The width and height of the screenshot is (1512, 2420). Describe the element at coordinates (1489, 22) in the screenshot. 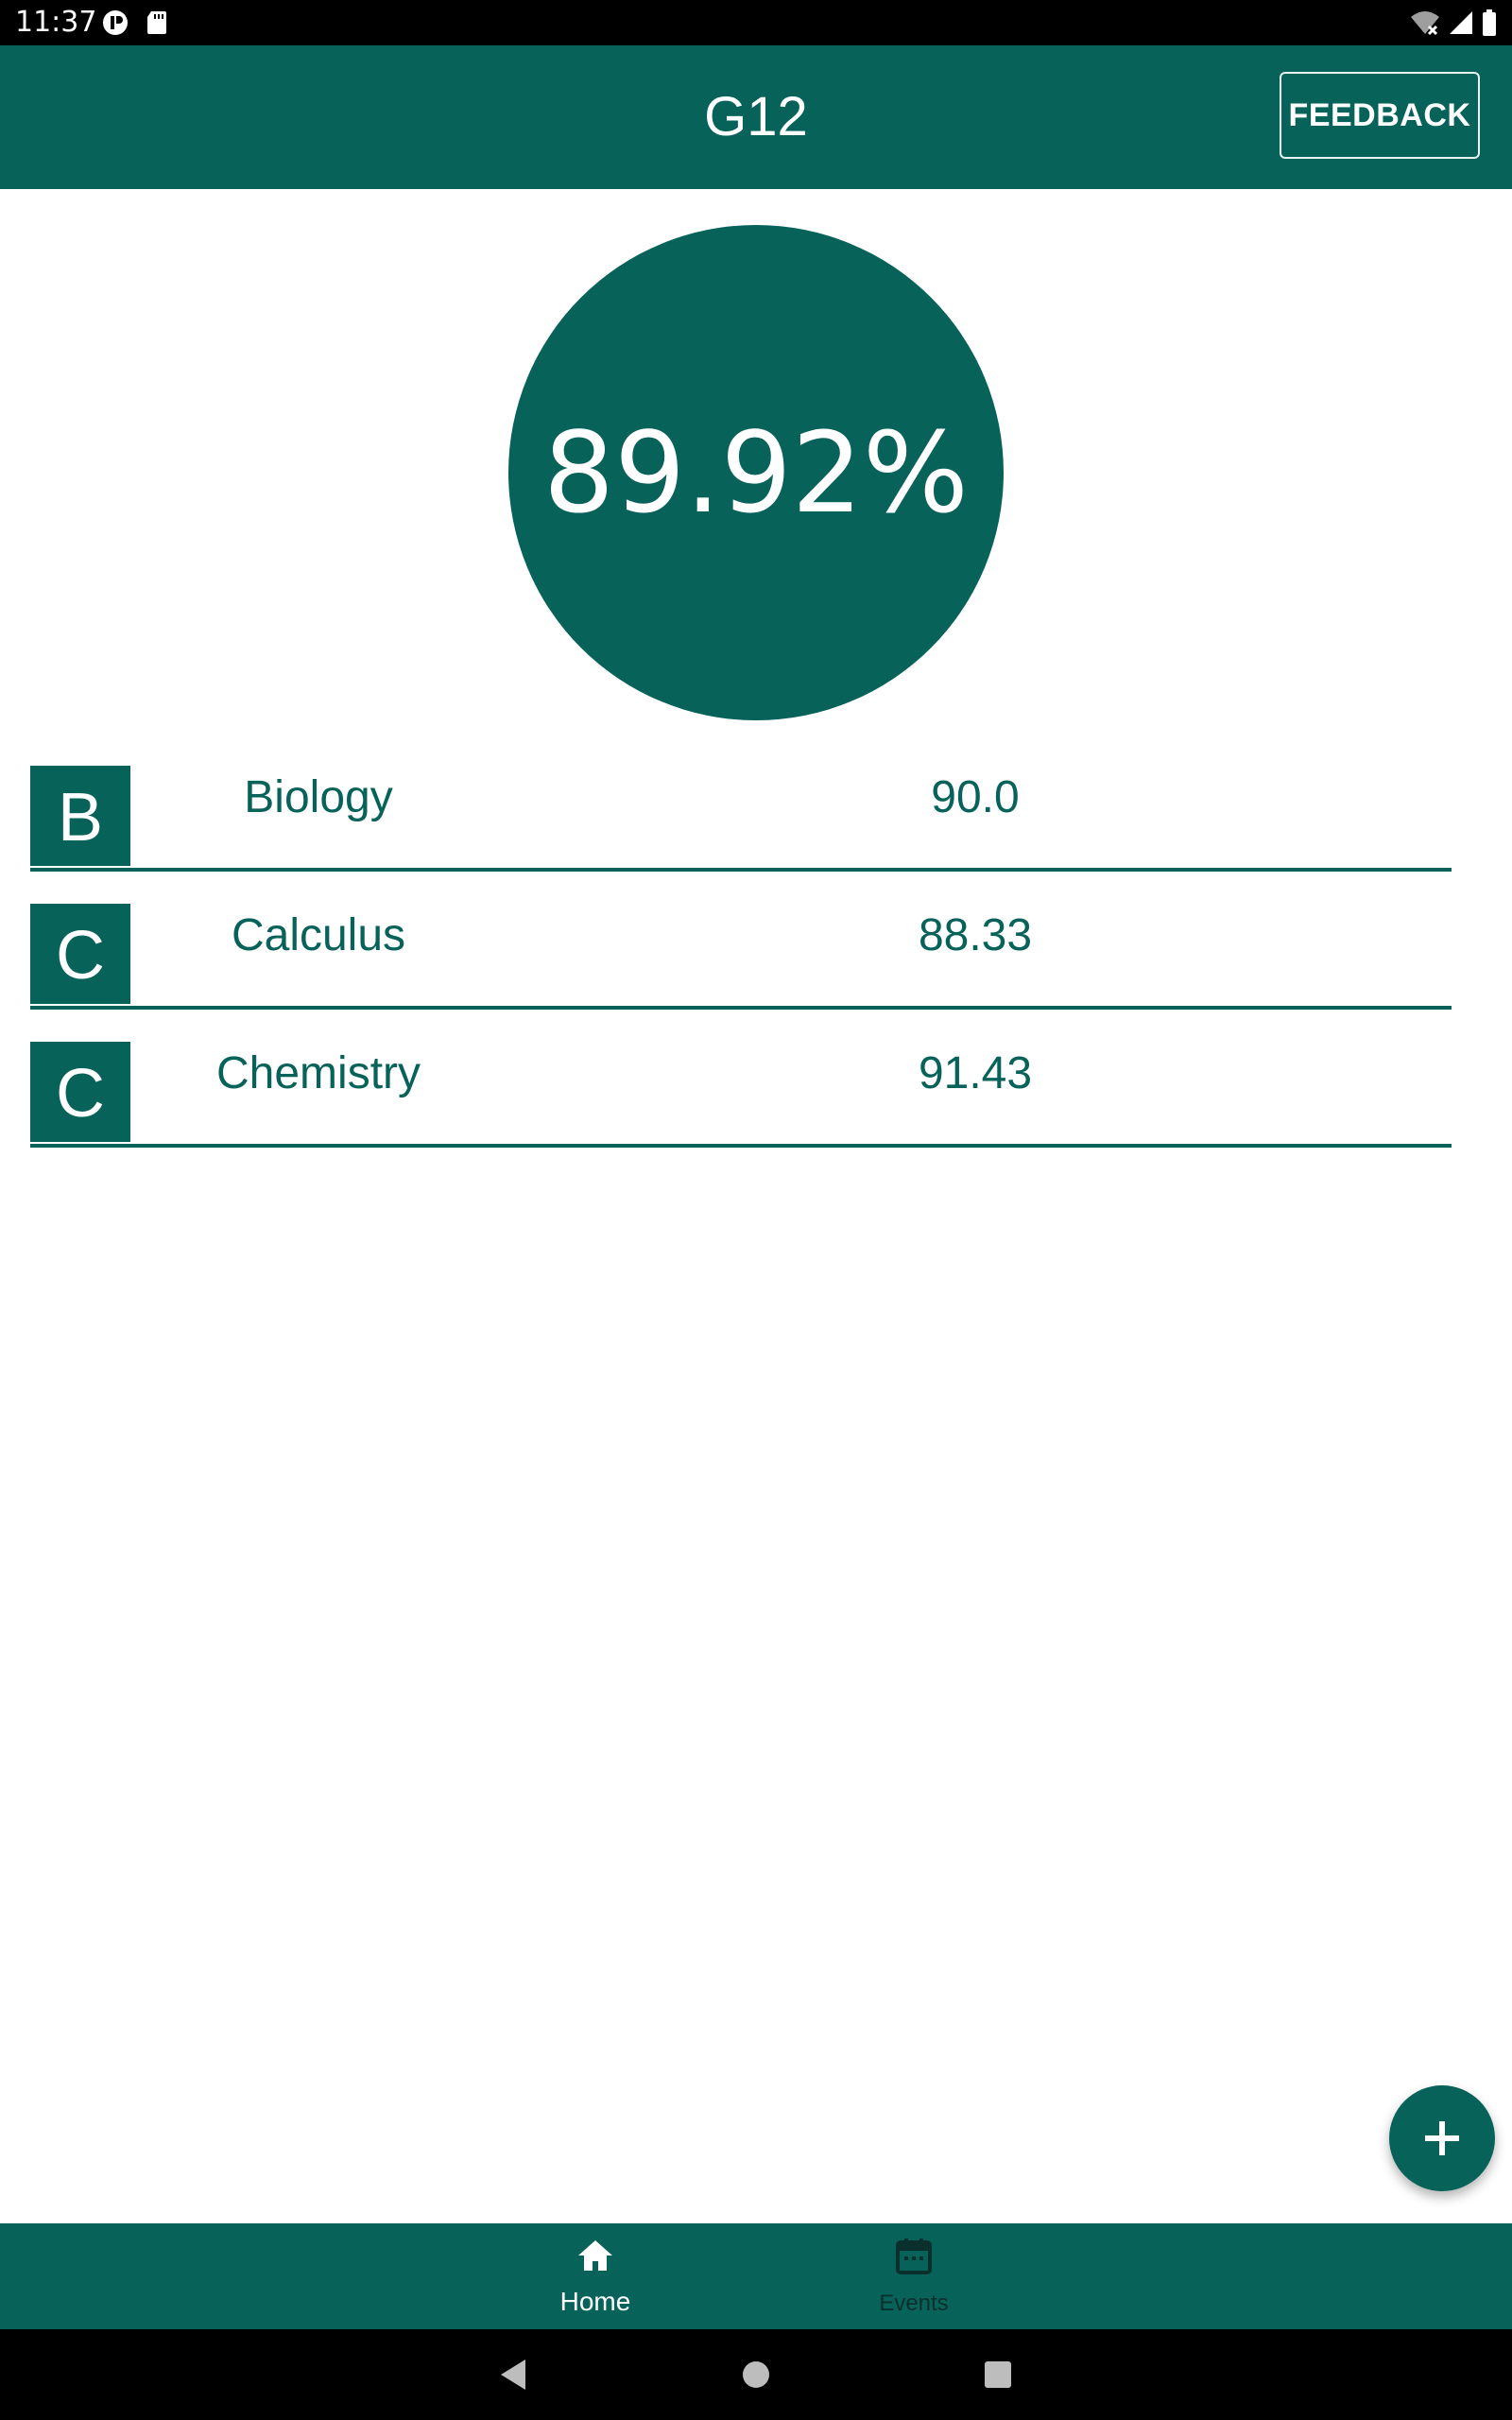

I see `battery-icon` at that location.